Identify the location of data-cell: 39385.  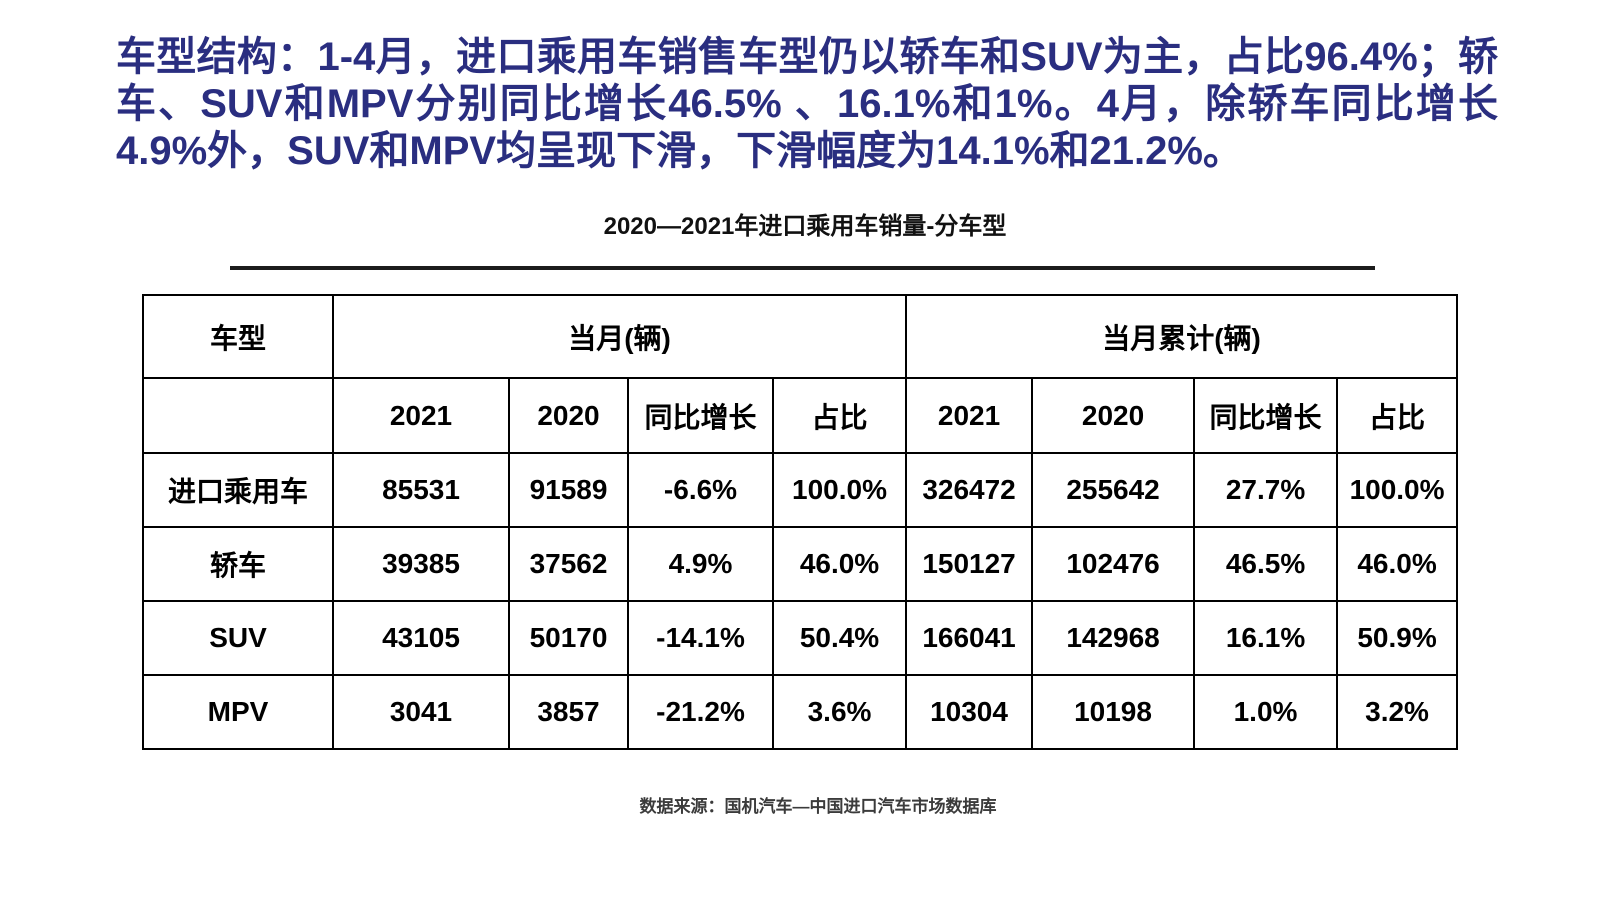
(421, 564).